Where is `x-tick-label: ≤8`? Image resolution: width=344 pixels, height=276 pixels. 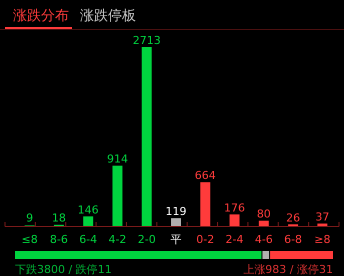 x-tick-label: ≤8 is located at coordinates (30, 239).